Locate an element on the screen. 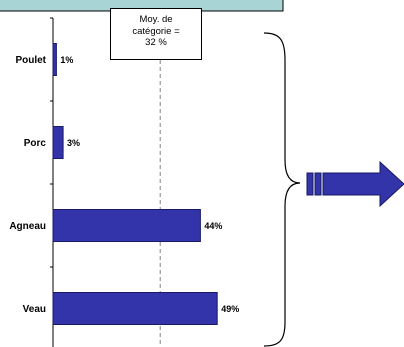 This screenshot has height=347, width=404. category-label-porc: Porc is located at coordinates (35, 143).